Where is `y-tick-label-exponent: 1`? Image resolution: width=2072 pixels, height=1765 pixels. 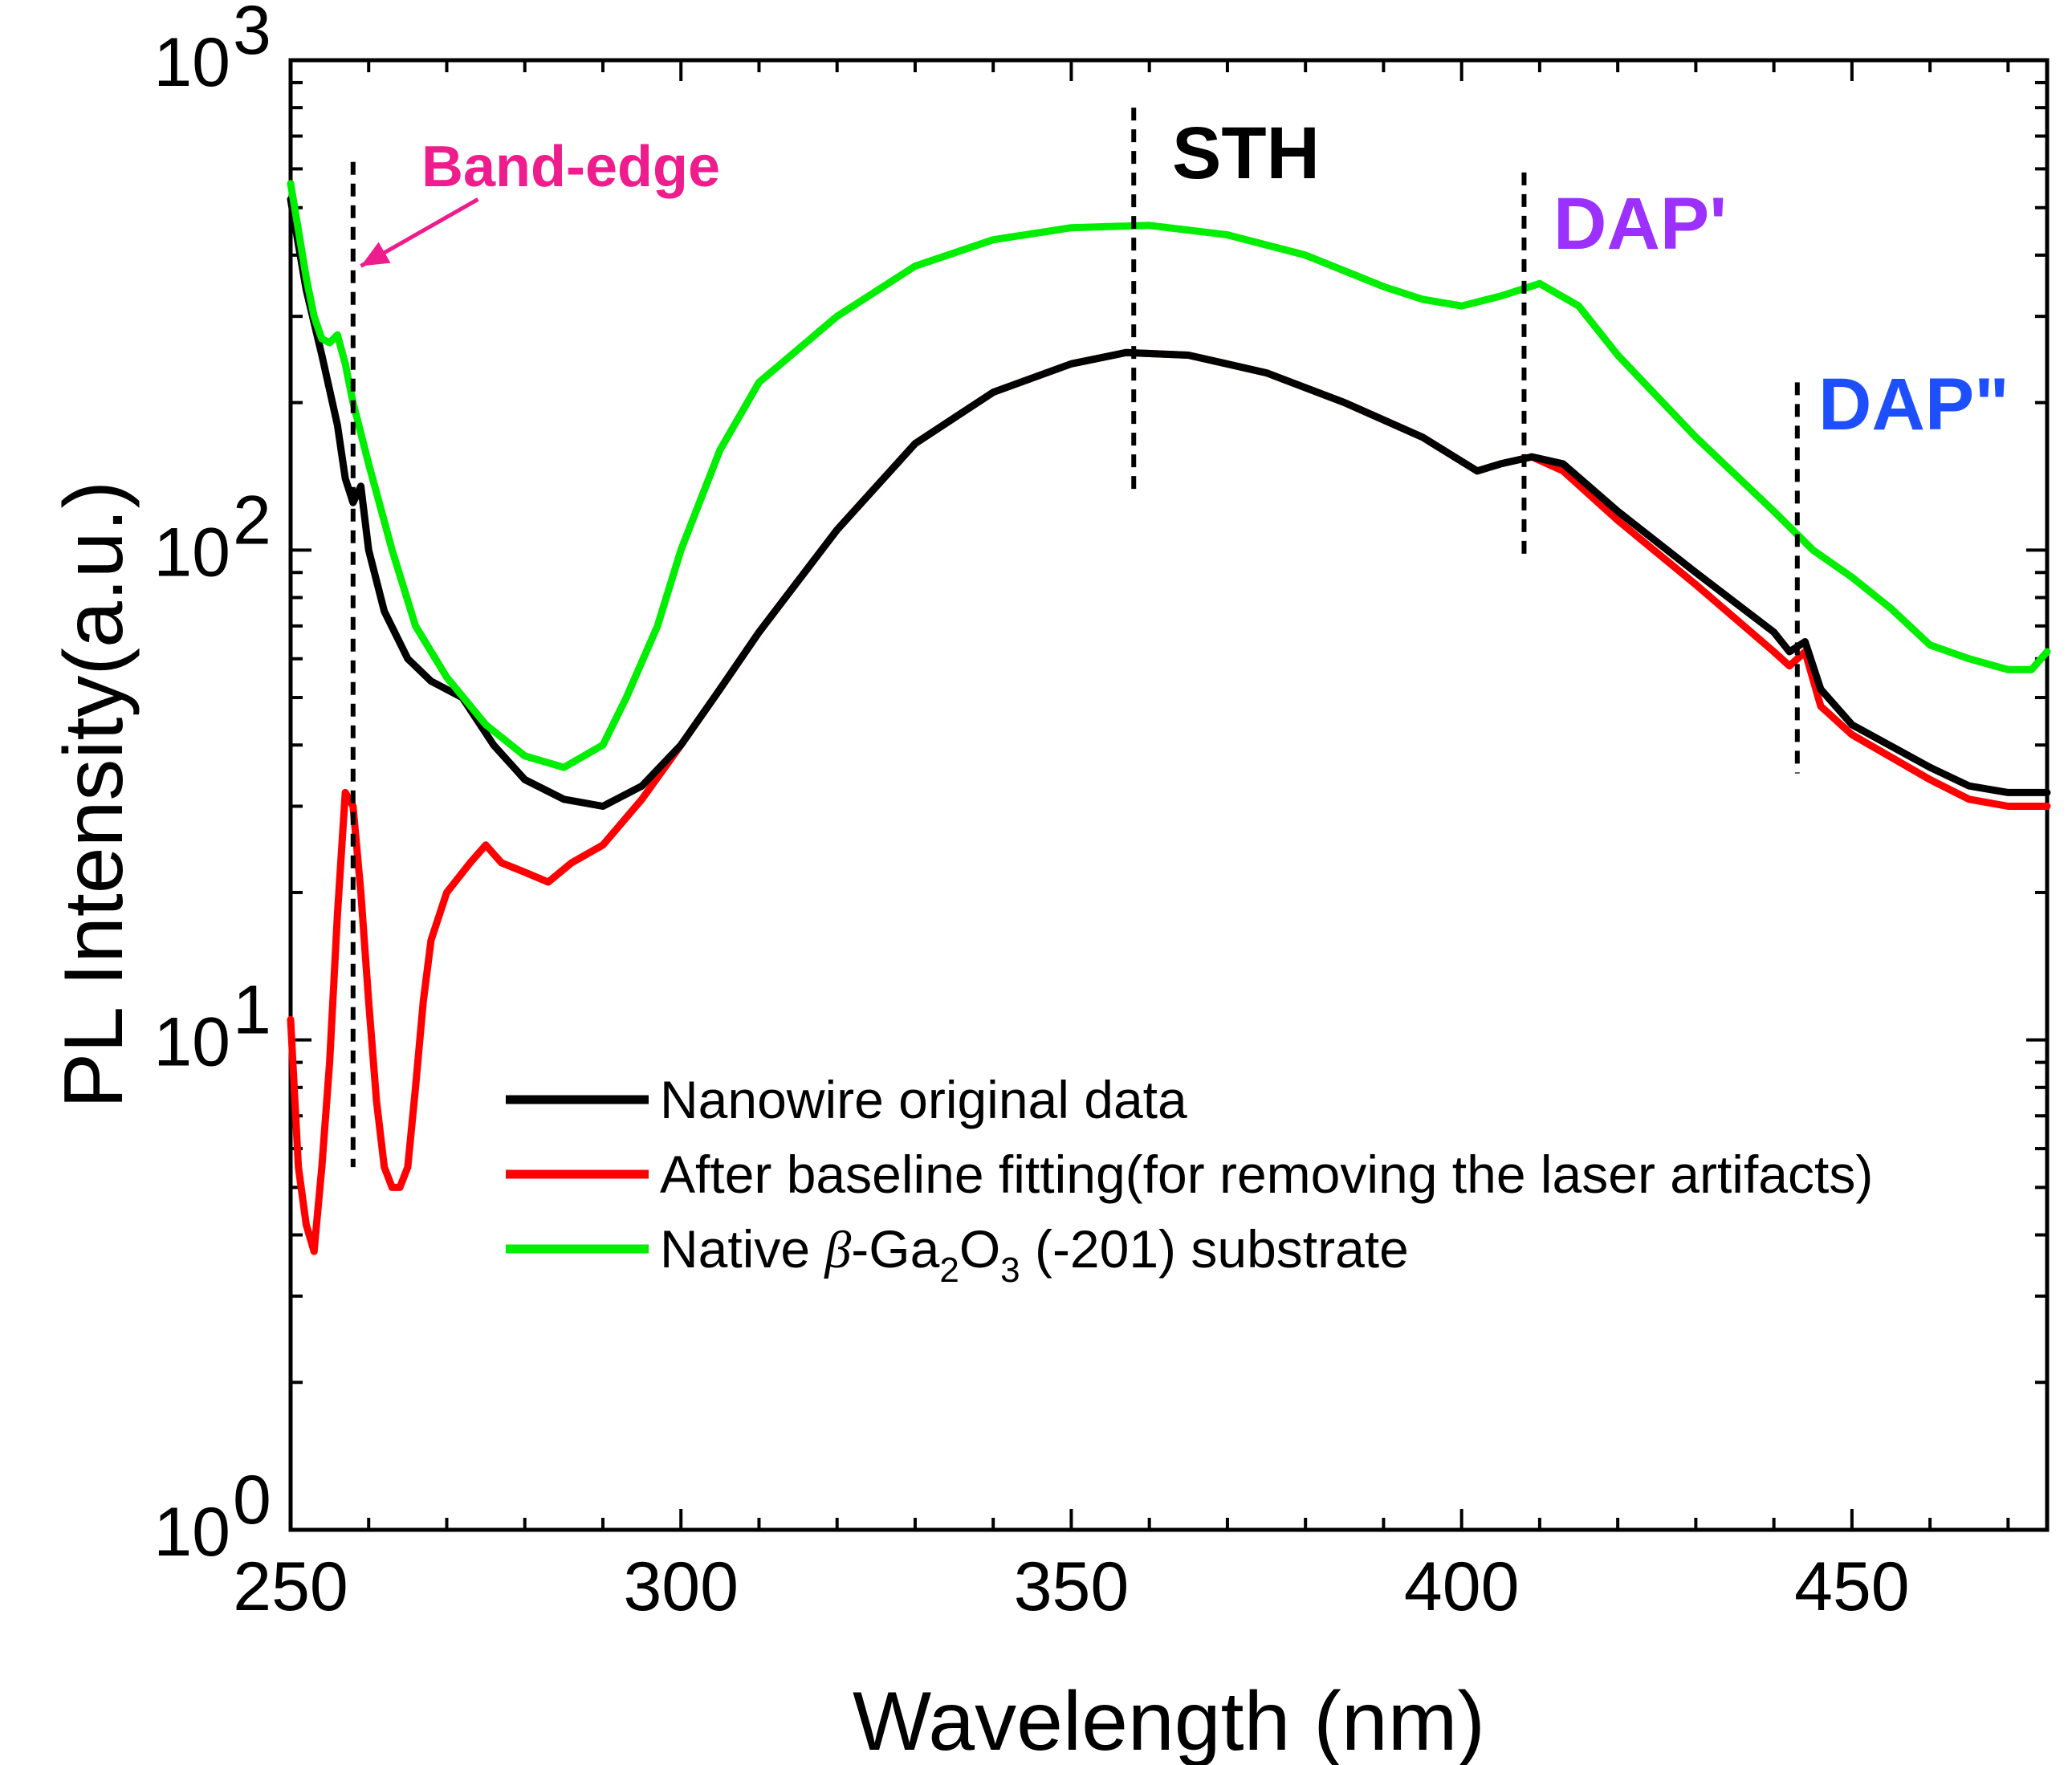
y-tick-label-exponent: 1 is located at coordinates (252, 1010).